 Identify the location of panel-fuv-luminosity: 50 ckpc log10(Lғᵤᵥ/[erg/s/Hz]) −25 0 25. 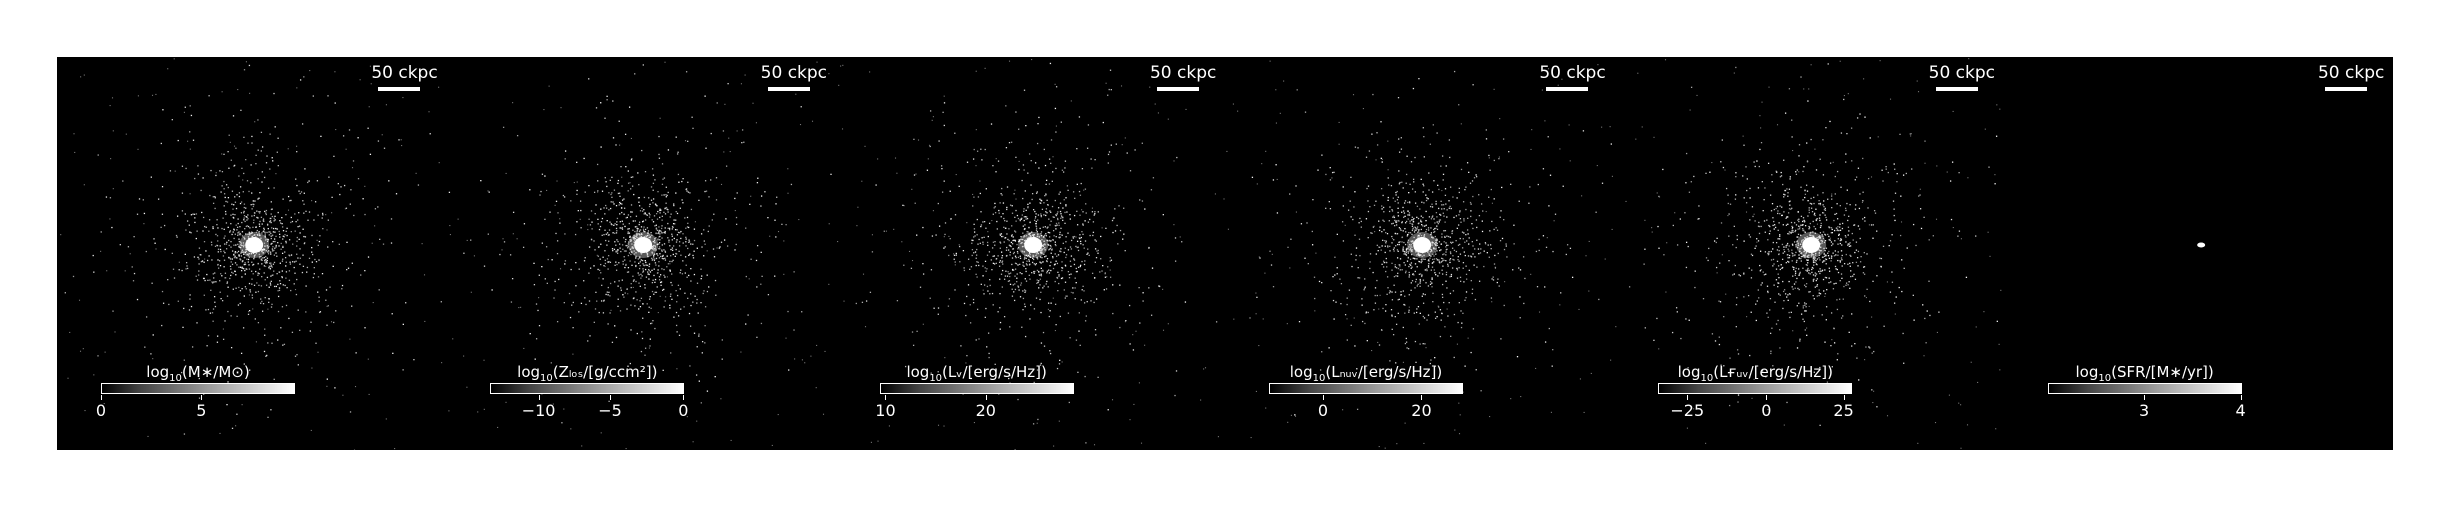
(1809, 253).